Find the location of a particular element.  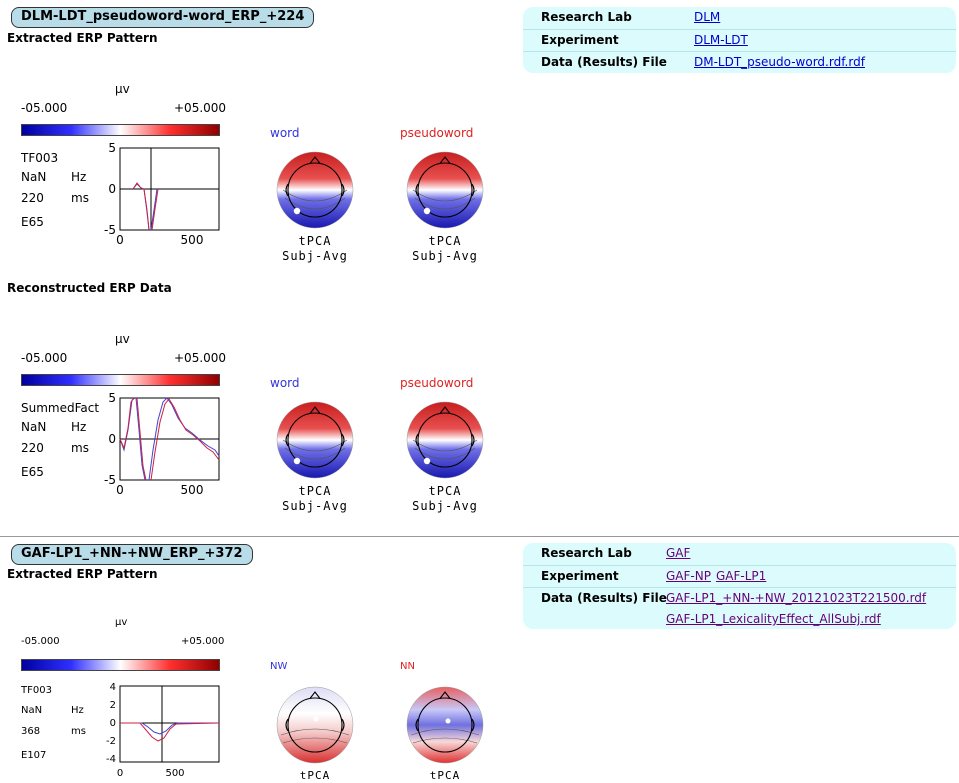

reconstructed-heading: Reconstructed ERP Data is located at coordinates (89, 288).